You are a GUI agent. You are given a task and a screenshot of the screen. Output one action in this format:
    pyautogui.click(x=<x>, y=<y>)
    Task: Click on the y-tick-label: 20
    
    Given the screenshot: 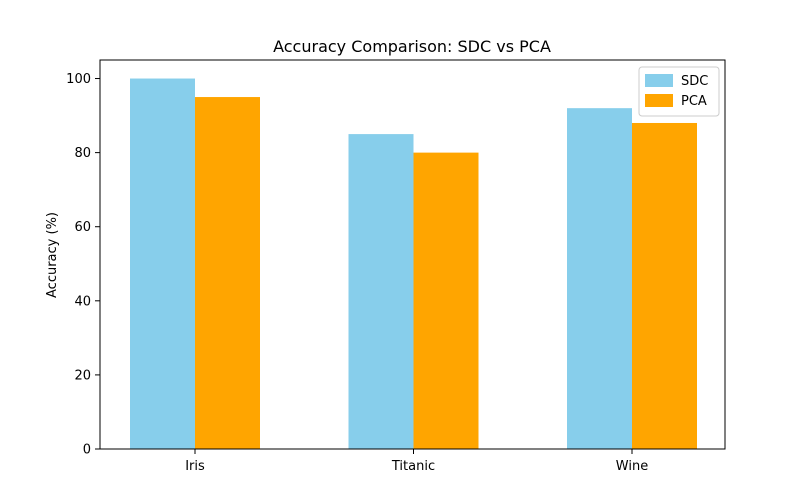 What is the action you would take?
    pyautogui.click(x=82, y=375)
    